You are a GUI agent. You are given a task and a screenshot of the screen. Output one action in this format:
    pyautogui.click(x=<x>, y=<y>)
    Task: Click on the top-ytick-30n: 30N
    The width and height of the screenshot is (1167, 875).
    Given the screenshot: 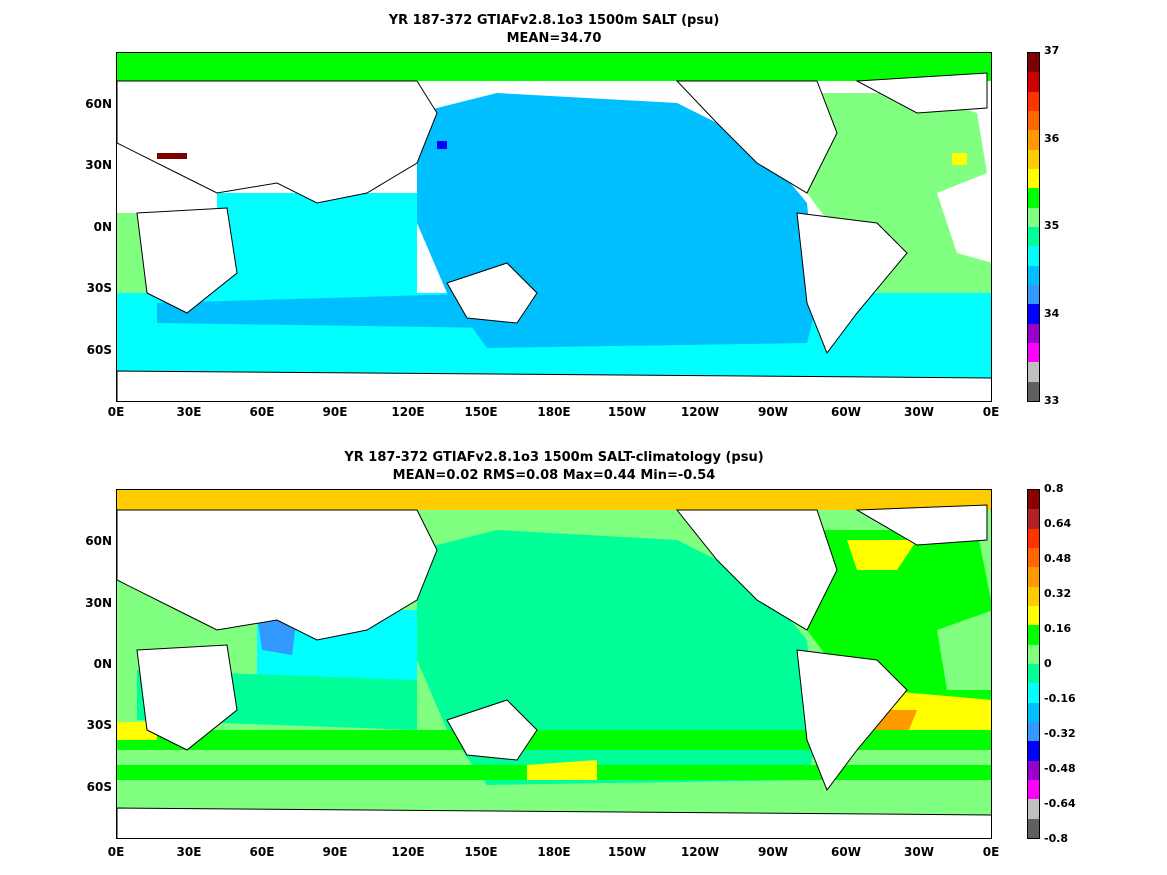 What is the action you would take?
    pyautogui.click(x=98, y=165)
    